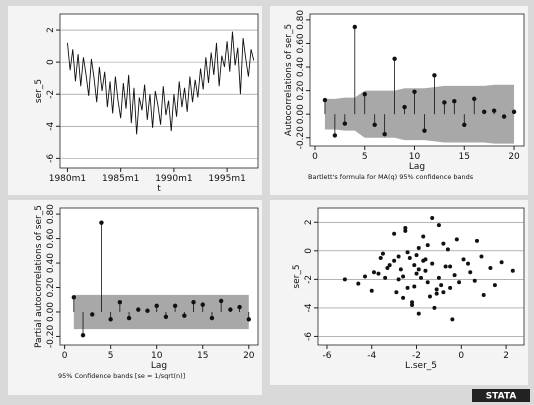  What do you see at coordinates (289, 80) in the screenshot?
I see `y-axis-title: Autocorrelations of ser_5` at bounding box center [289, 80].